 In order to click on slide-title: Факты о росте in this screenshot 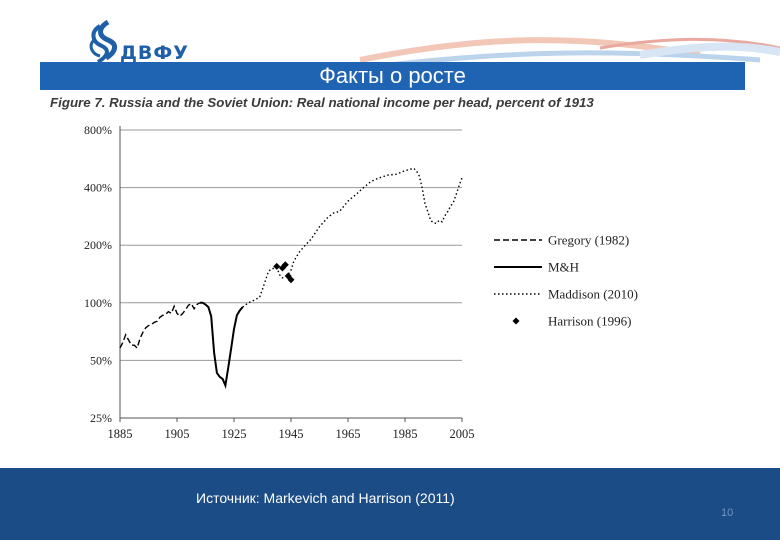, I will do `click(392, 75)`.